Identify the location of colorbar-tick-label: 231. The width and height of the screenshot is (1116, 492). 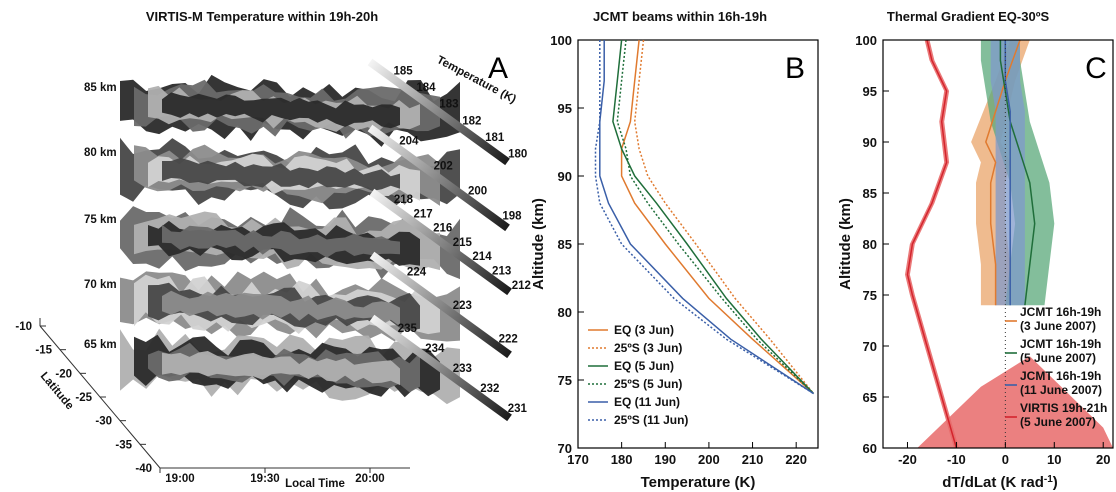
(518, 409).